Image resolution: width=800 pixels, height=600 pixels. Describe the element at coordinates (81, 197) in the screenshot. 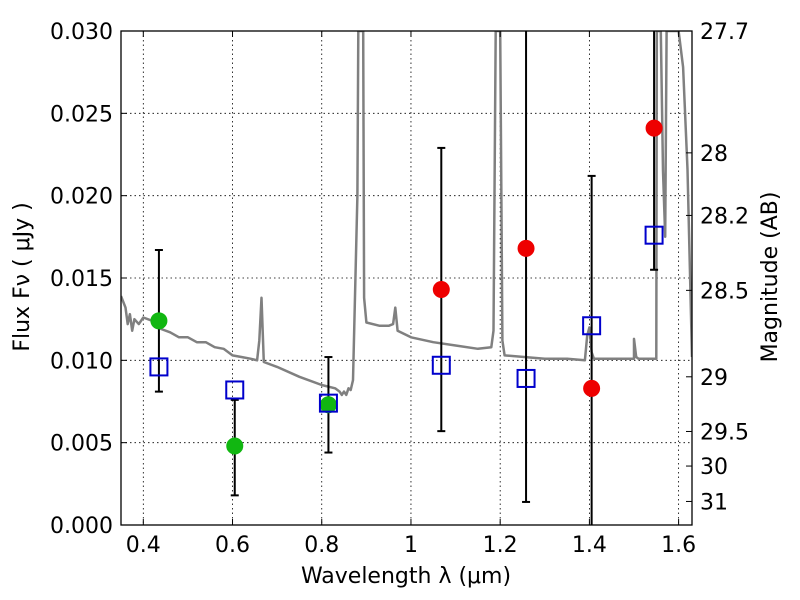

I see `y-tick-label: 0.020` at that location.